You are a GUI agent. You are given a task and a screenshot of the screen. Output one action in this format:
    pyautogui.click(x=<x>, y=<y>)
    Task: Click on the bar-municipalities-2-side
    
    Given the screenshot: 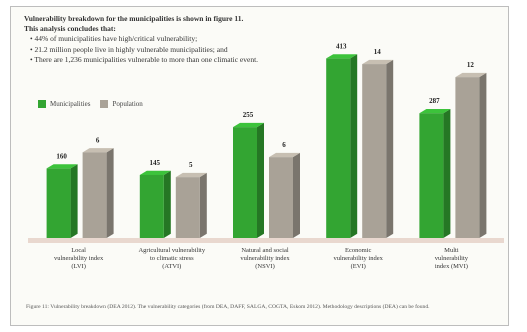 What is the action you would take?
    pyautogui.click(x=167, y=204)
    